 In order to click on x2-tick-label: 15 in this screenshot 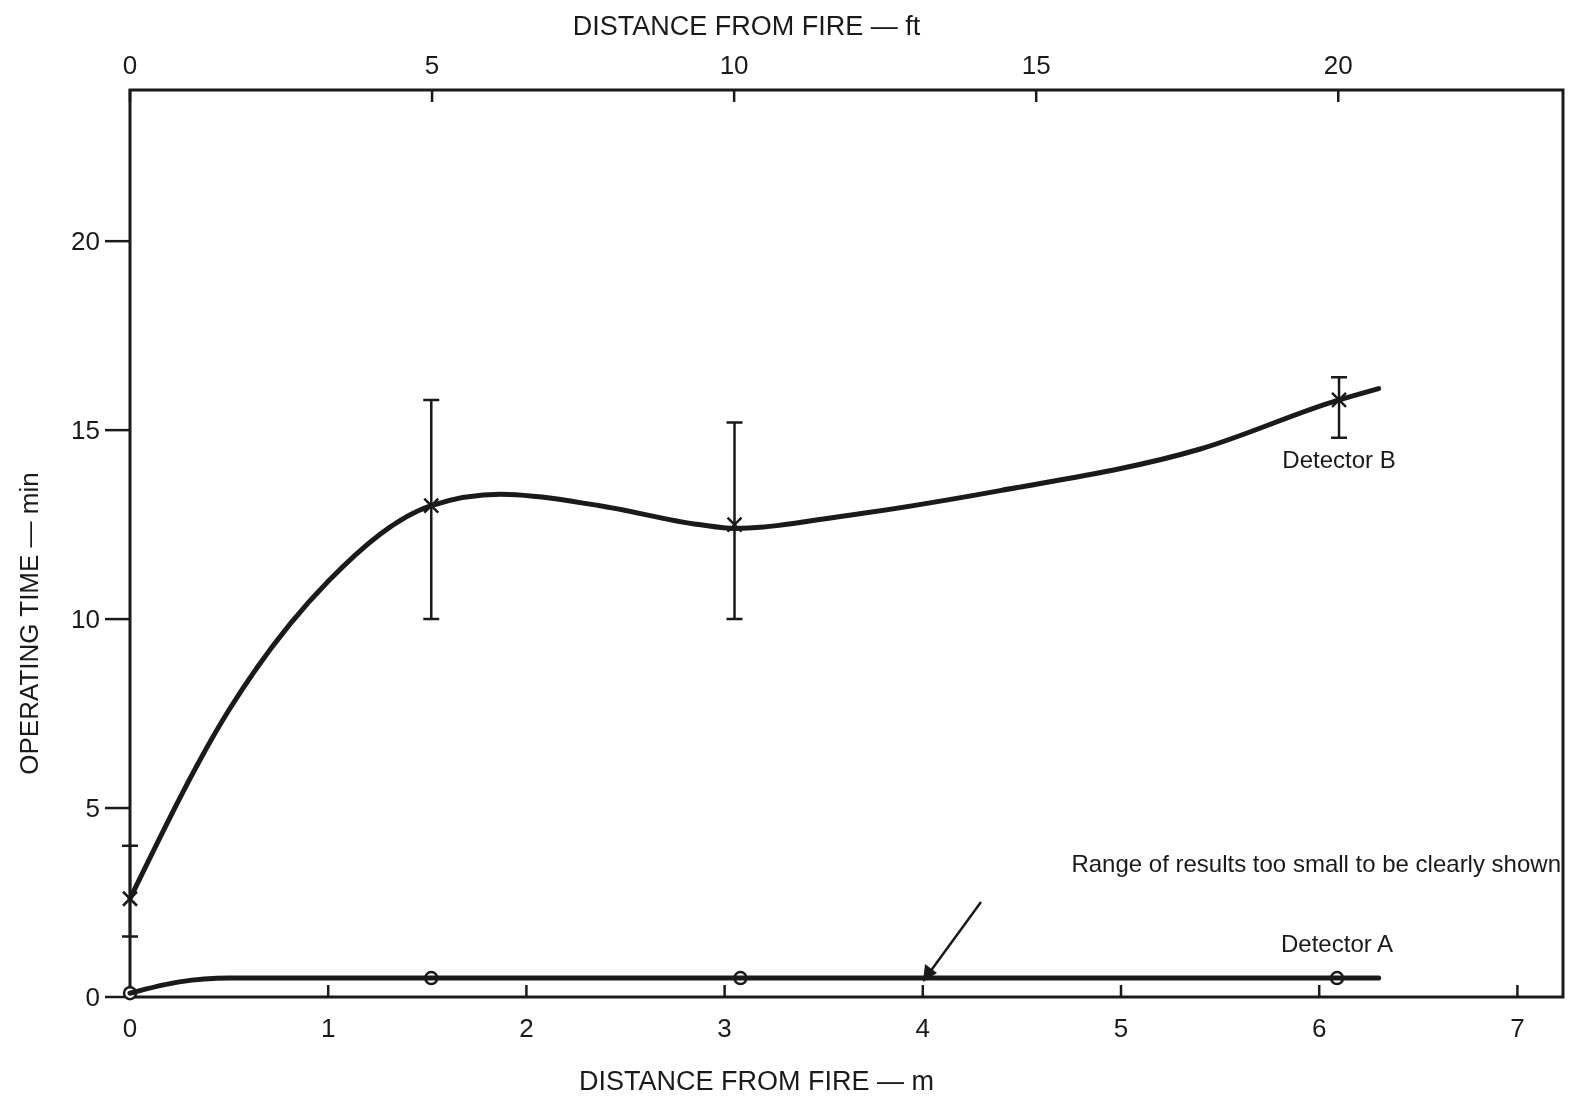, I will do `click(1036, 65)`.